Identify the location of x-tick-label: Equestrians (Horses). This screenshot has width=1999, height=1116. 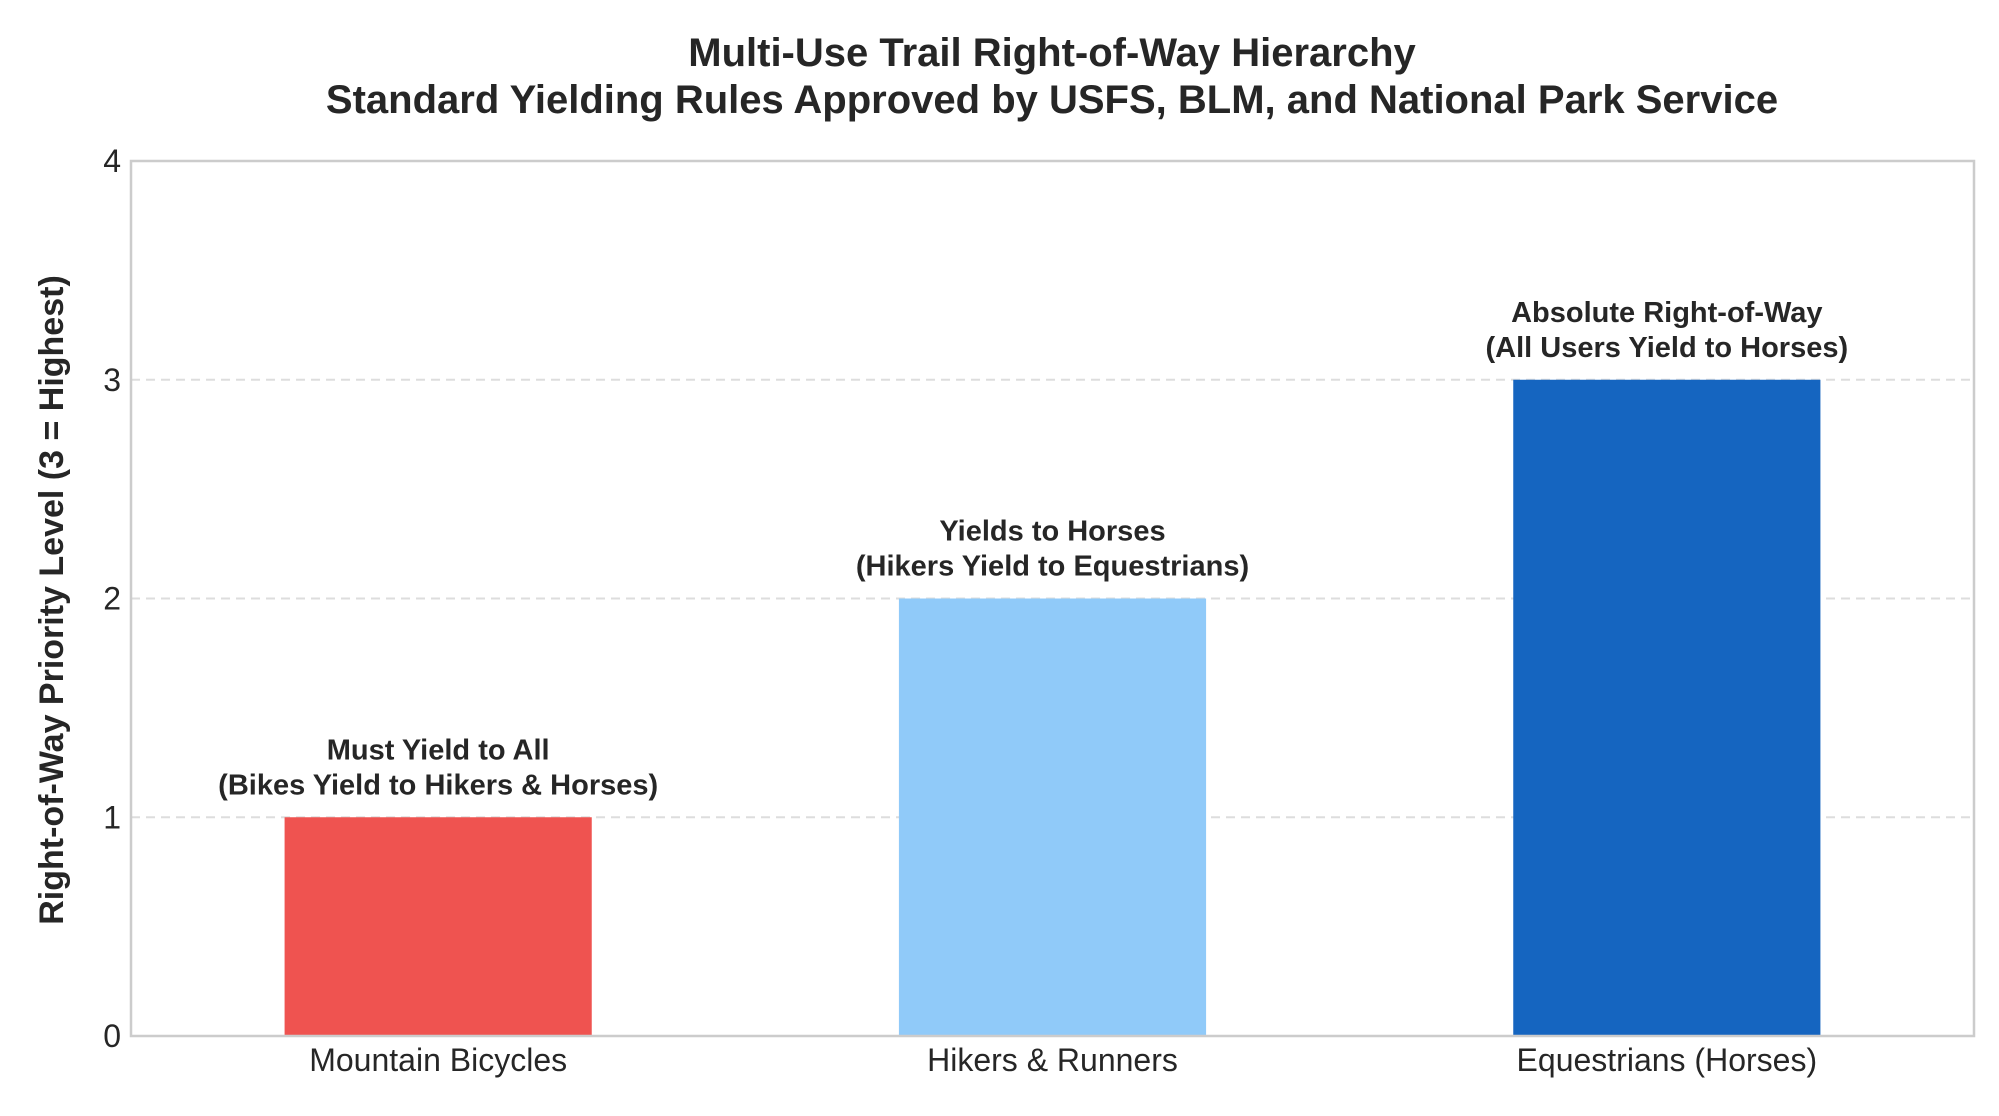
(1667, 1060).